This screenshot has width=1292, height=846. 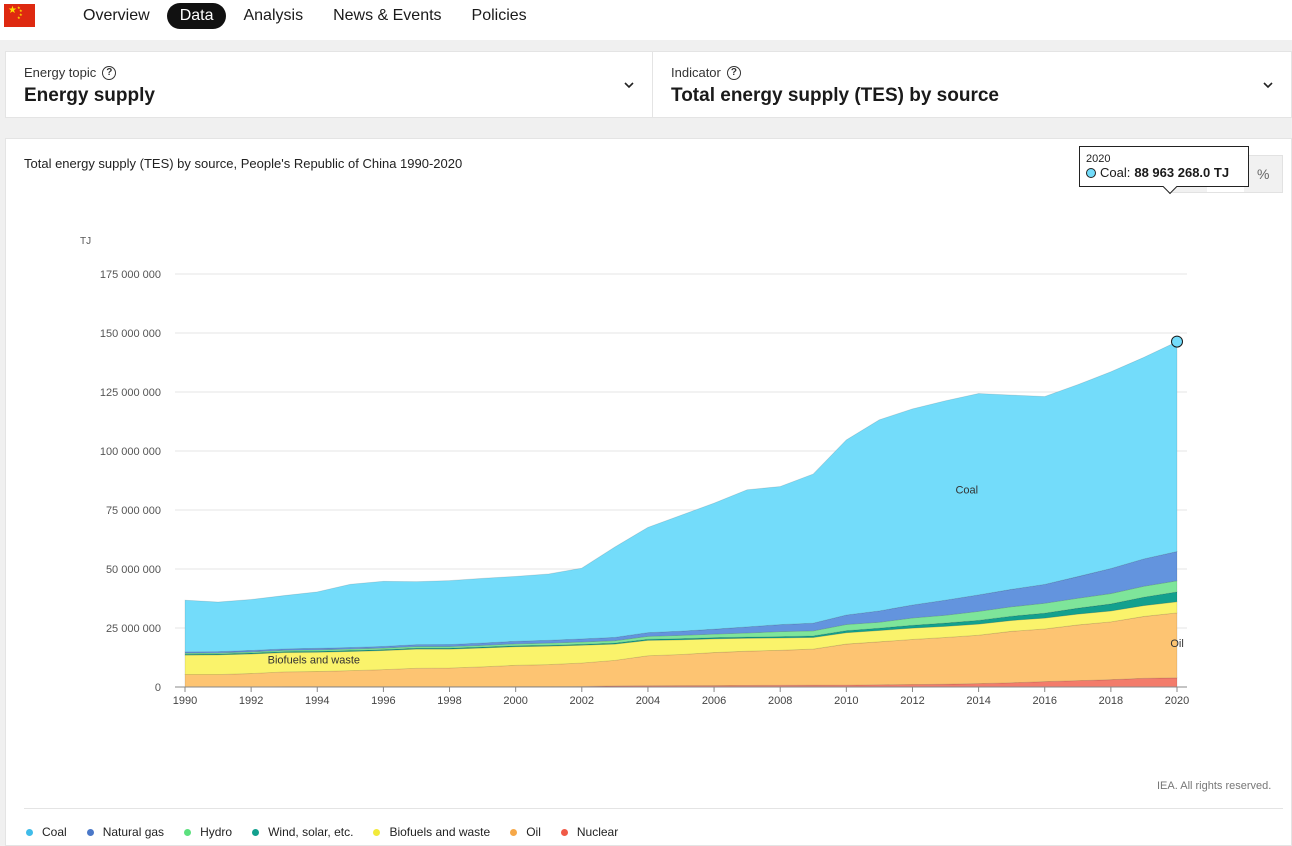 What do you see at coordinates (251, 701) in the screenshot?
I see `x-tick-label: 1992` at bounding box center [251, 701].